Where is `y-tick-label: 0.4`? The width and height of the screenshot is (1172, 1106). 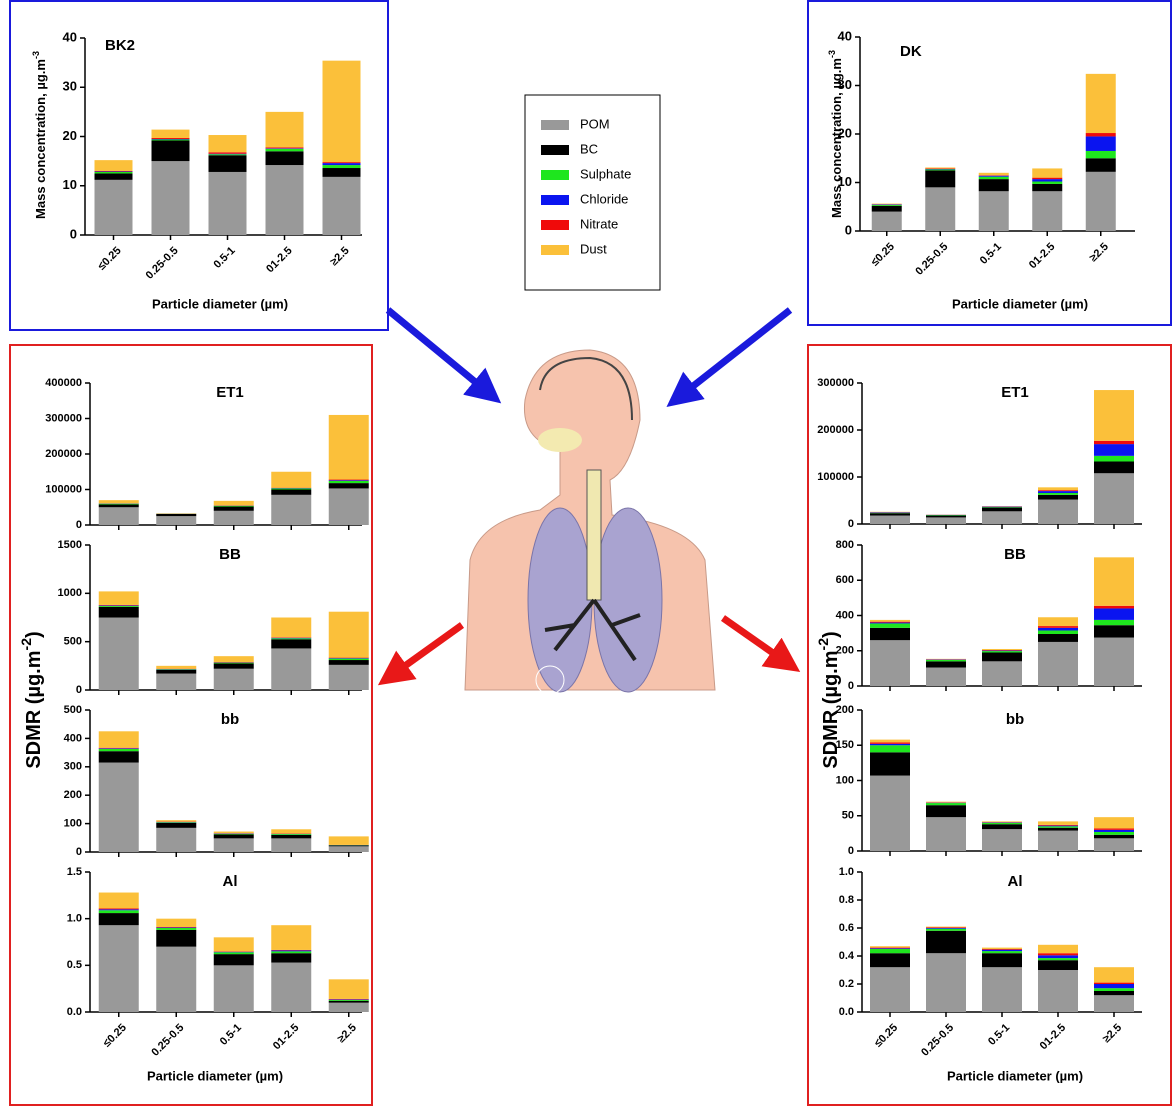 y-tick-label: 0.4 is located at coordinates (847, 956).